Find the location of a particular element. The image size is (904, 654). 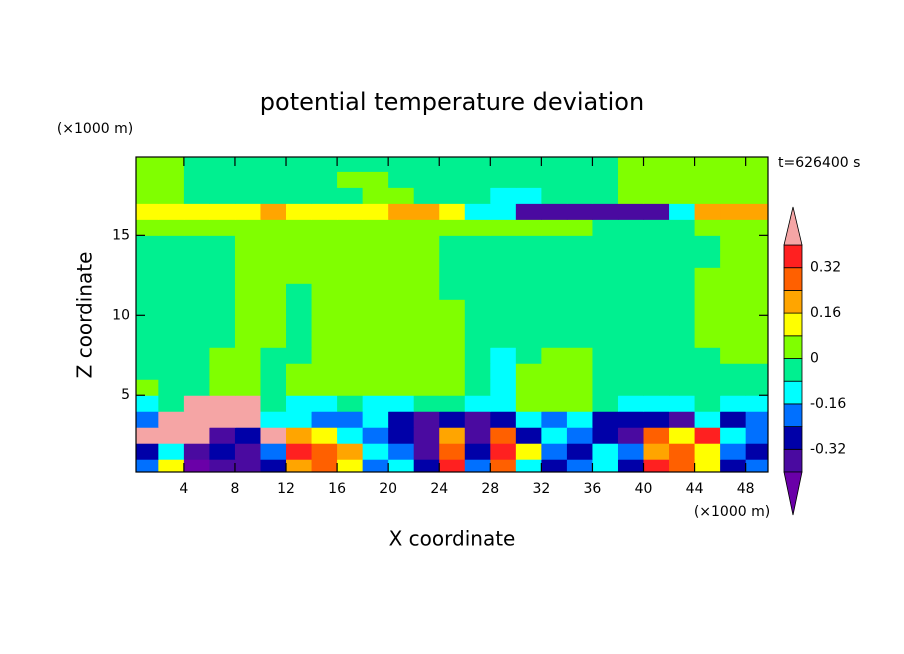

time-annotation: t=626400 s is located at coordinates (819, 163).